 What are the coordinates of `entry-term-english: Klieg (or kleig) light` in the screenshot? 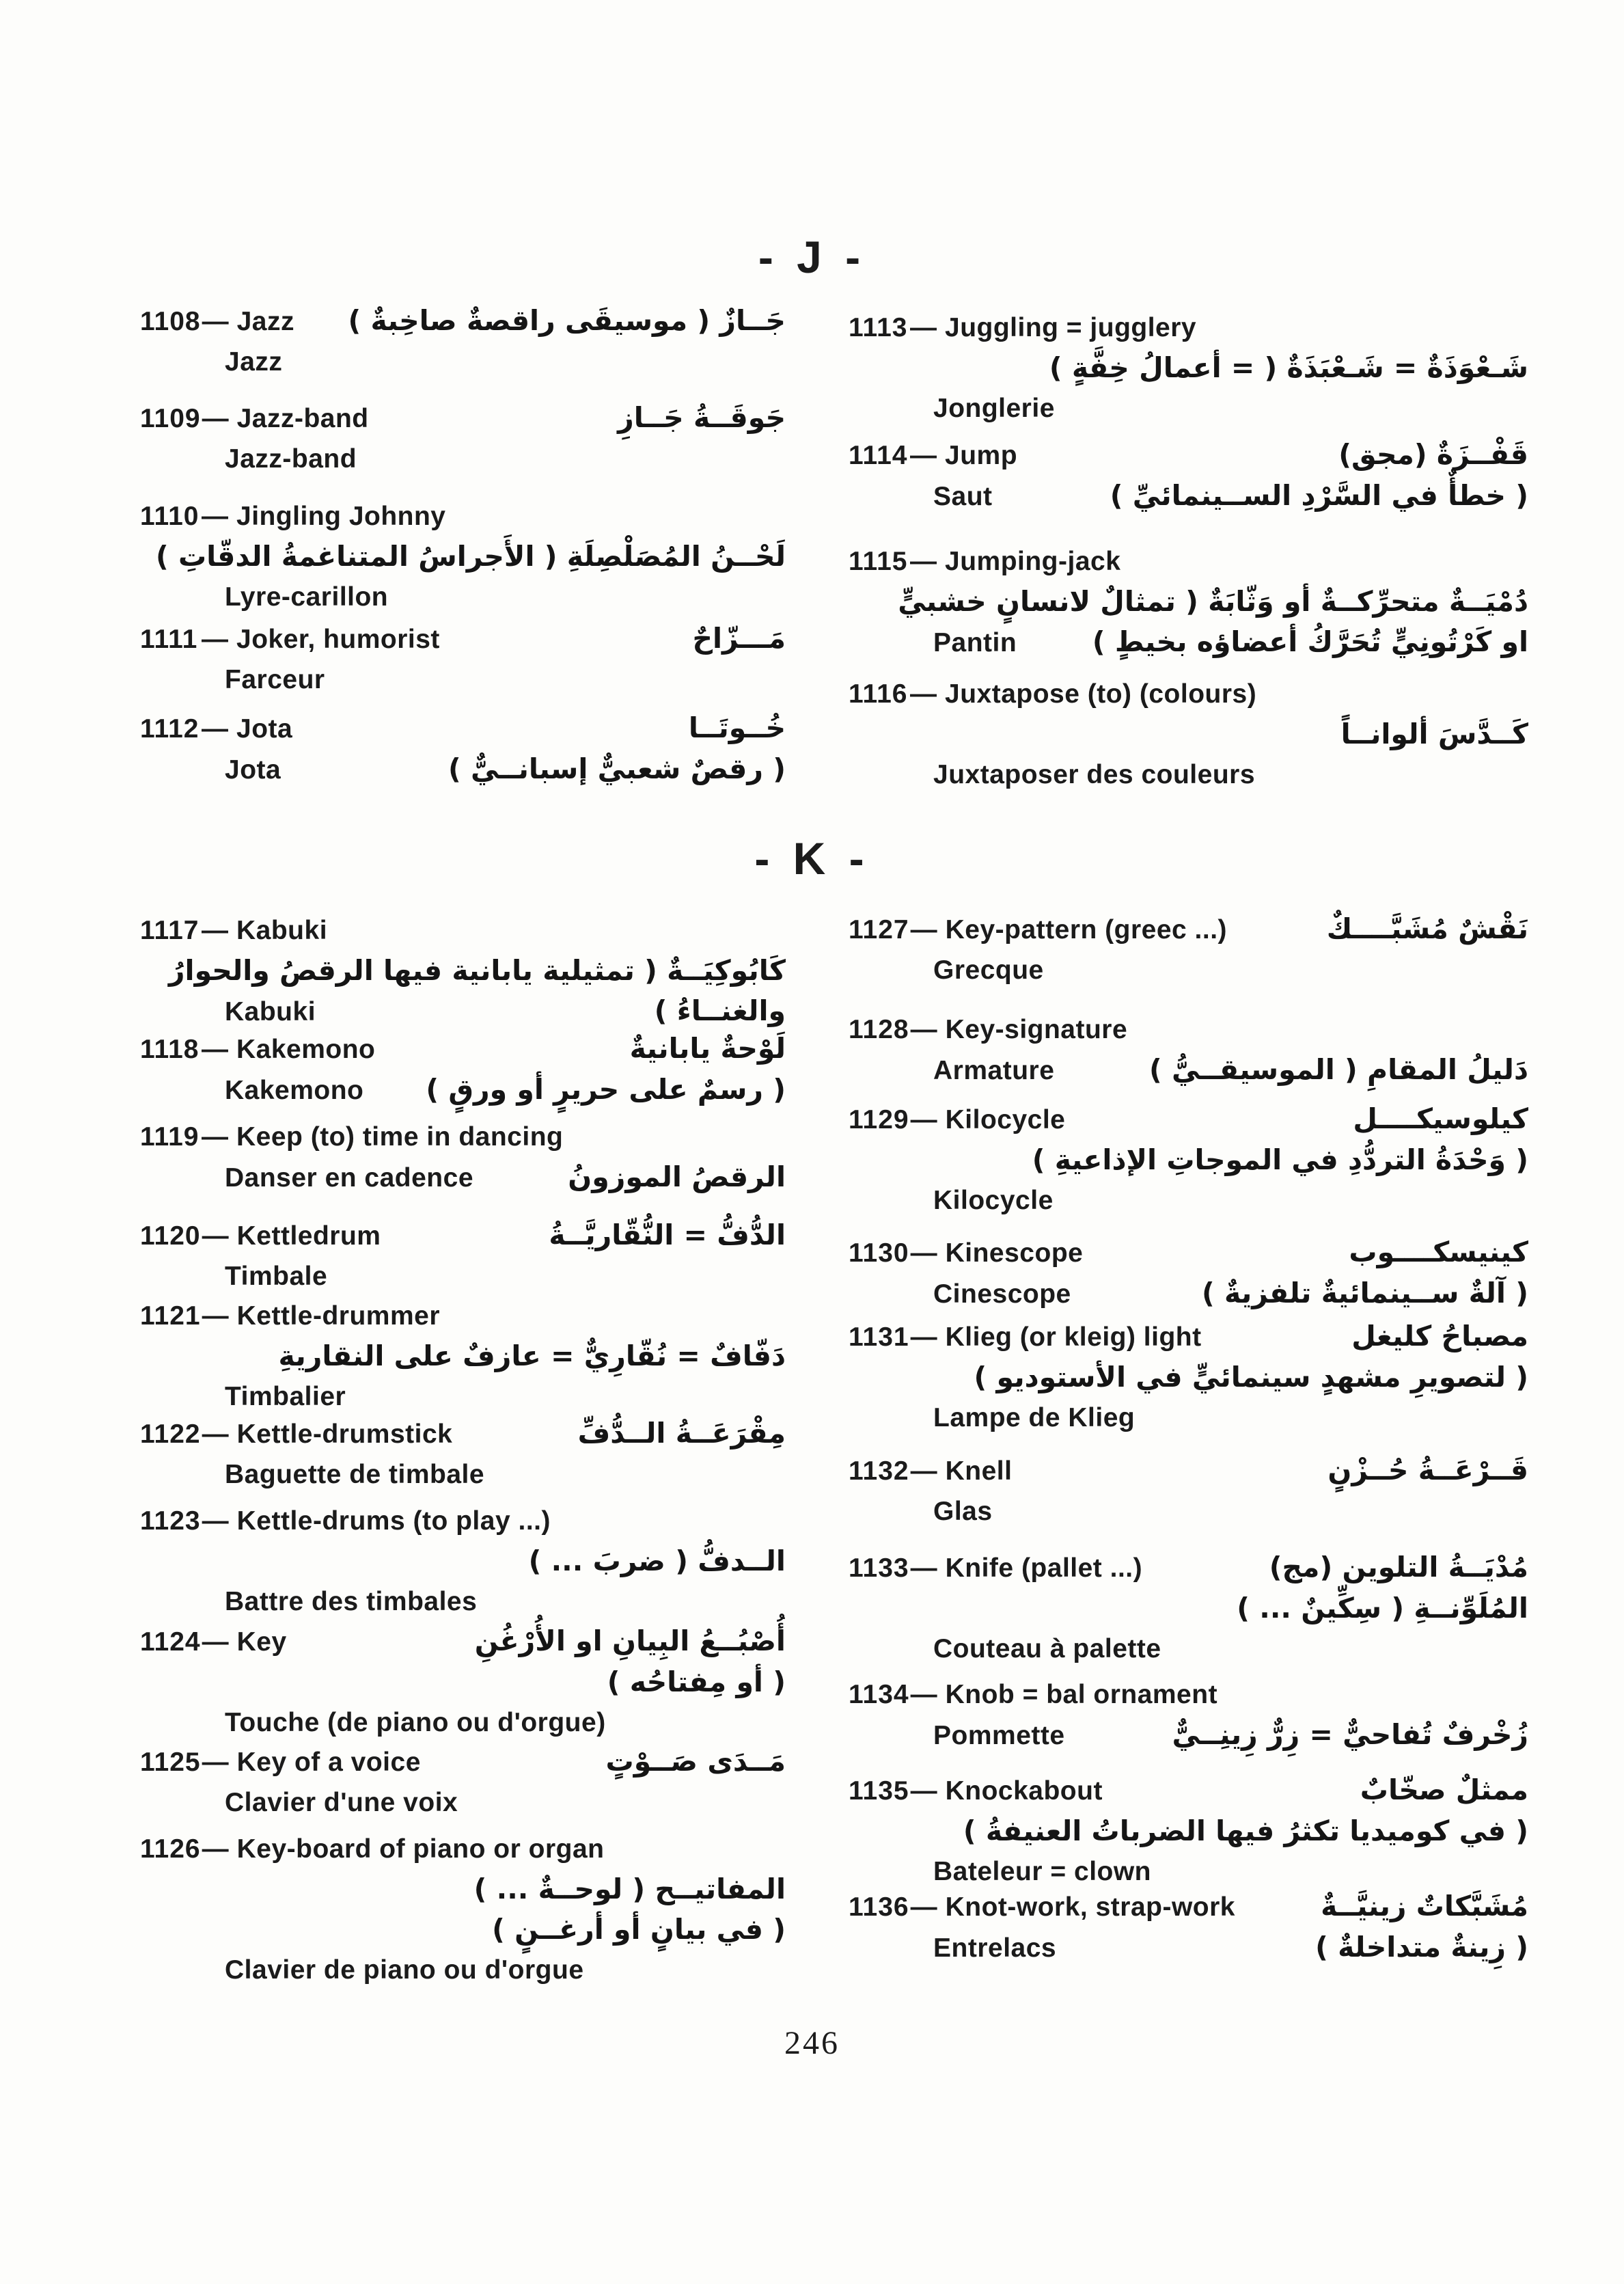 It's located at (1073, 1337).